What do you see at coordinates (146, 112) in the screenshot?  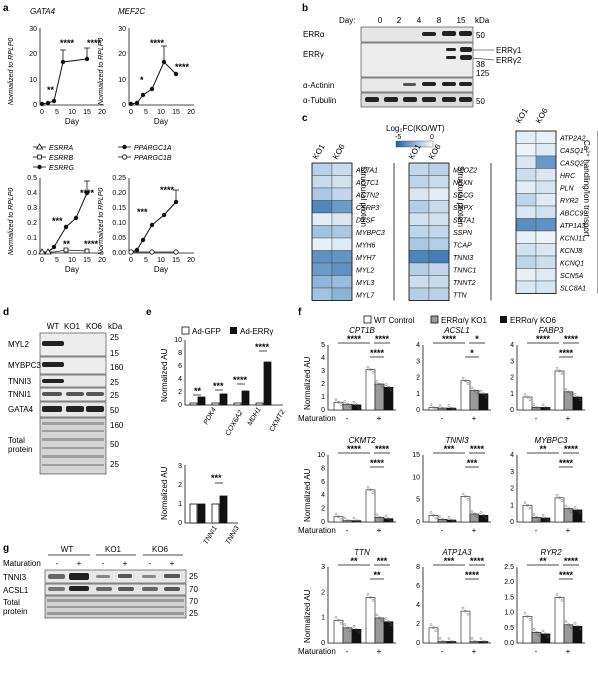 I see `xtick: 5` at bounding box center [146, 112].